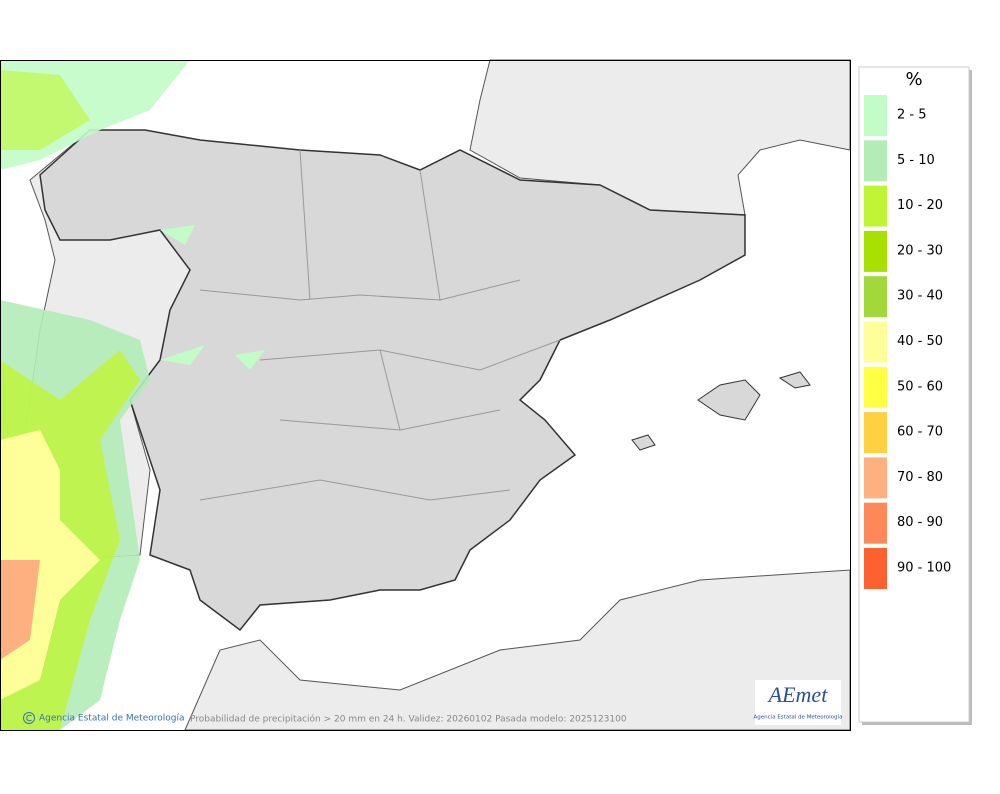 The width and height of the screenshot is (1000, 794). What do you see at coordinates (920, 205) in the screenshot?
I see `legend-label: 10 - 20` at bounding box center [920, 205].